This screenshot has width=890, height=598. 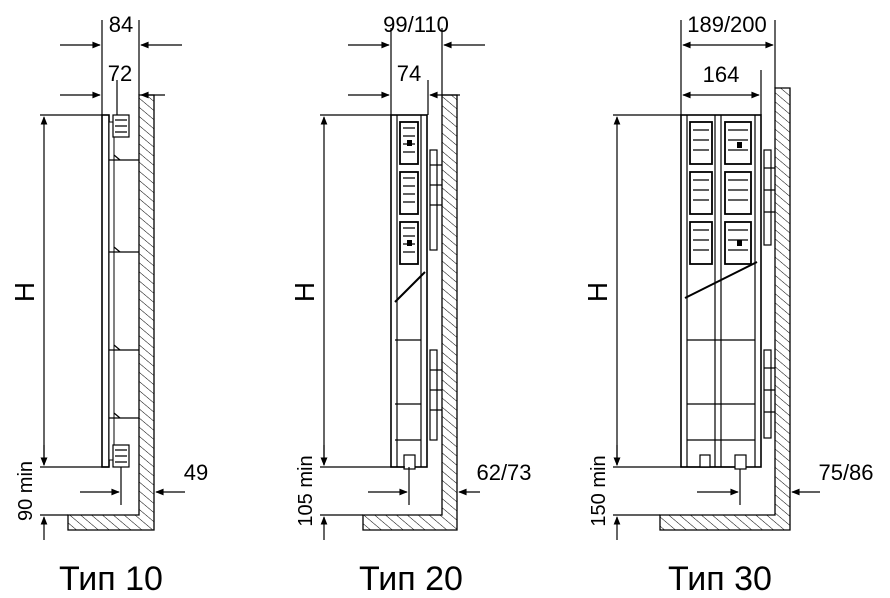 What do you see at coordinates (720, 579) in the screenshot?
I see `type-caption: Тип 30` at bounding box center [720, 579].